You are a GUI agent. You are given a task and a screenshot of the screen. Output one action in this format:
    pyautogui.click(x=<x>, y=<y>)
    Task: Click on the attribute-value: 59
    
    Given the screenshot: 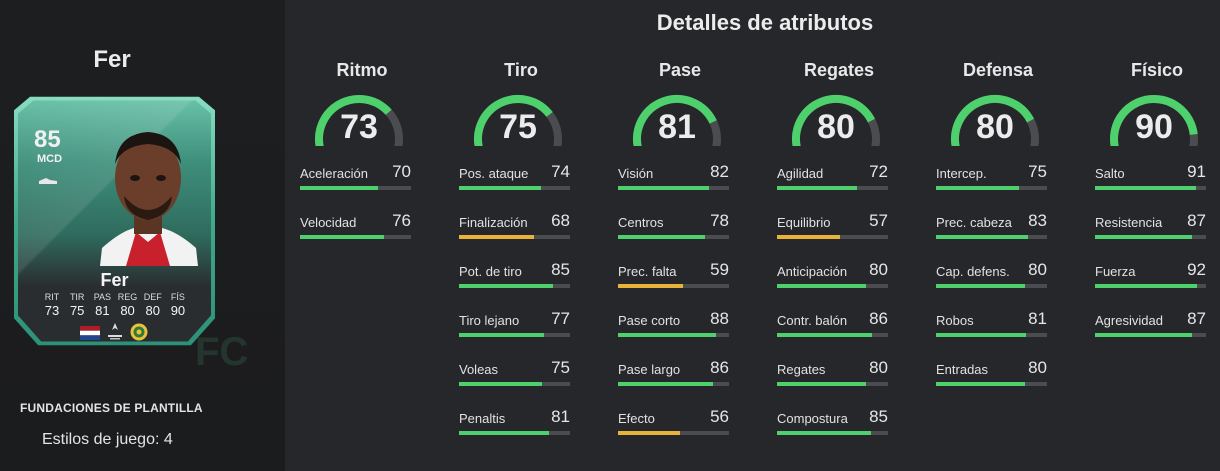 What is the action you would take?
    pyautogui.click(x=719, y=269)
    